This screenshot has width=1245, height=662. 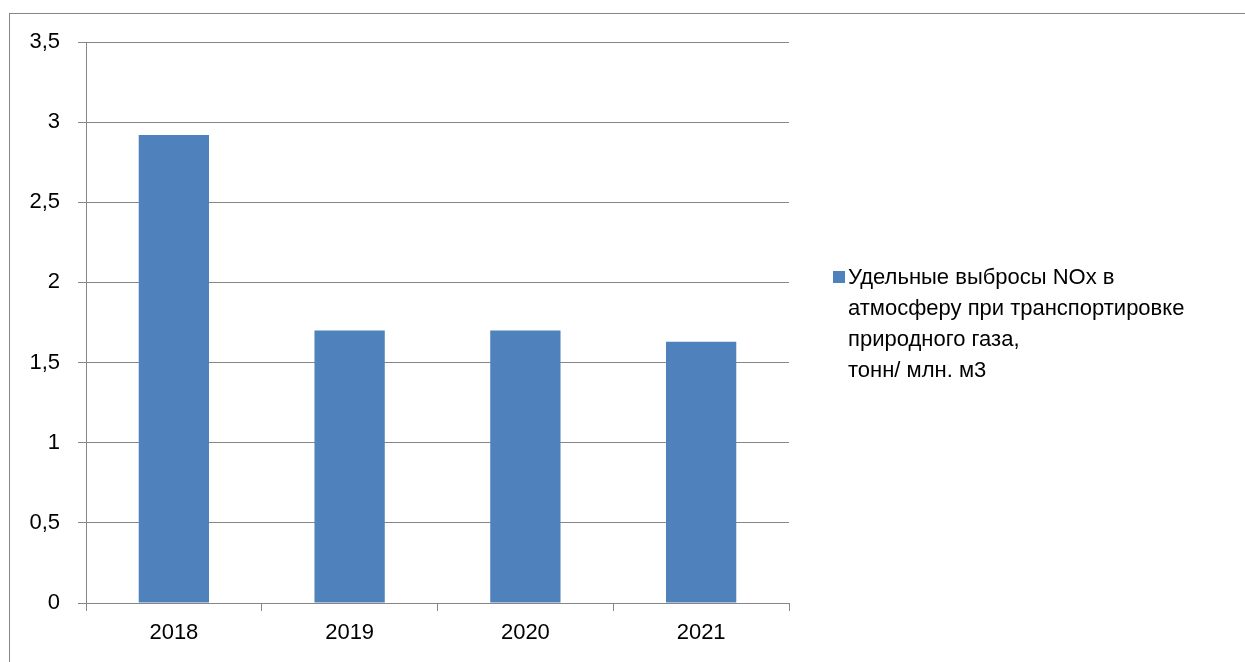 I want to click on x-tick-label: 2020, so click(x=525, y=632).